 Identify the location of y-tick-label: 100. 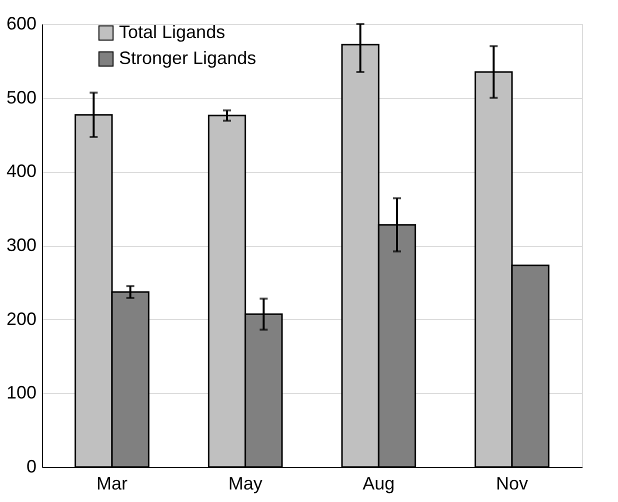
(21, 392).